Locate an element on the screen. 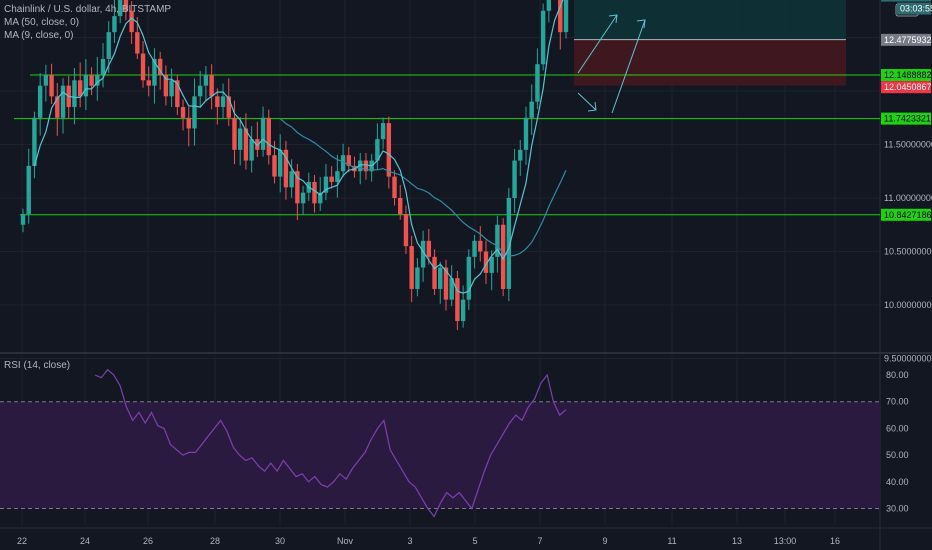  price-tick-label: 9.50000000 is located at coordinates (908, 359).